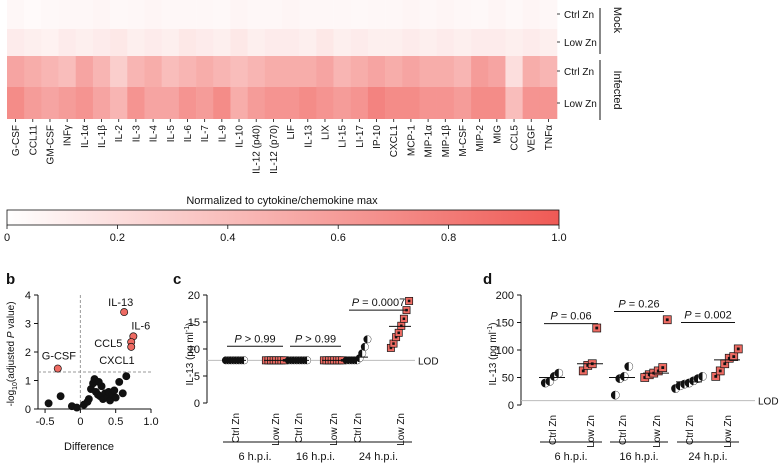 The image size is (780, 470). What do you see at coordinates (338, 238) in the screenshot?
I see `colorbar-tick-label: 0.6` at bounding box center [338, 238].